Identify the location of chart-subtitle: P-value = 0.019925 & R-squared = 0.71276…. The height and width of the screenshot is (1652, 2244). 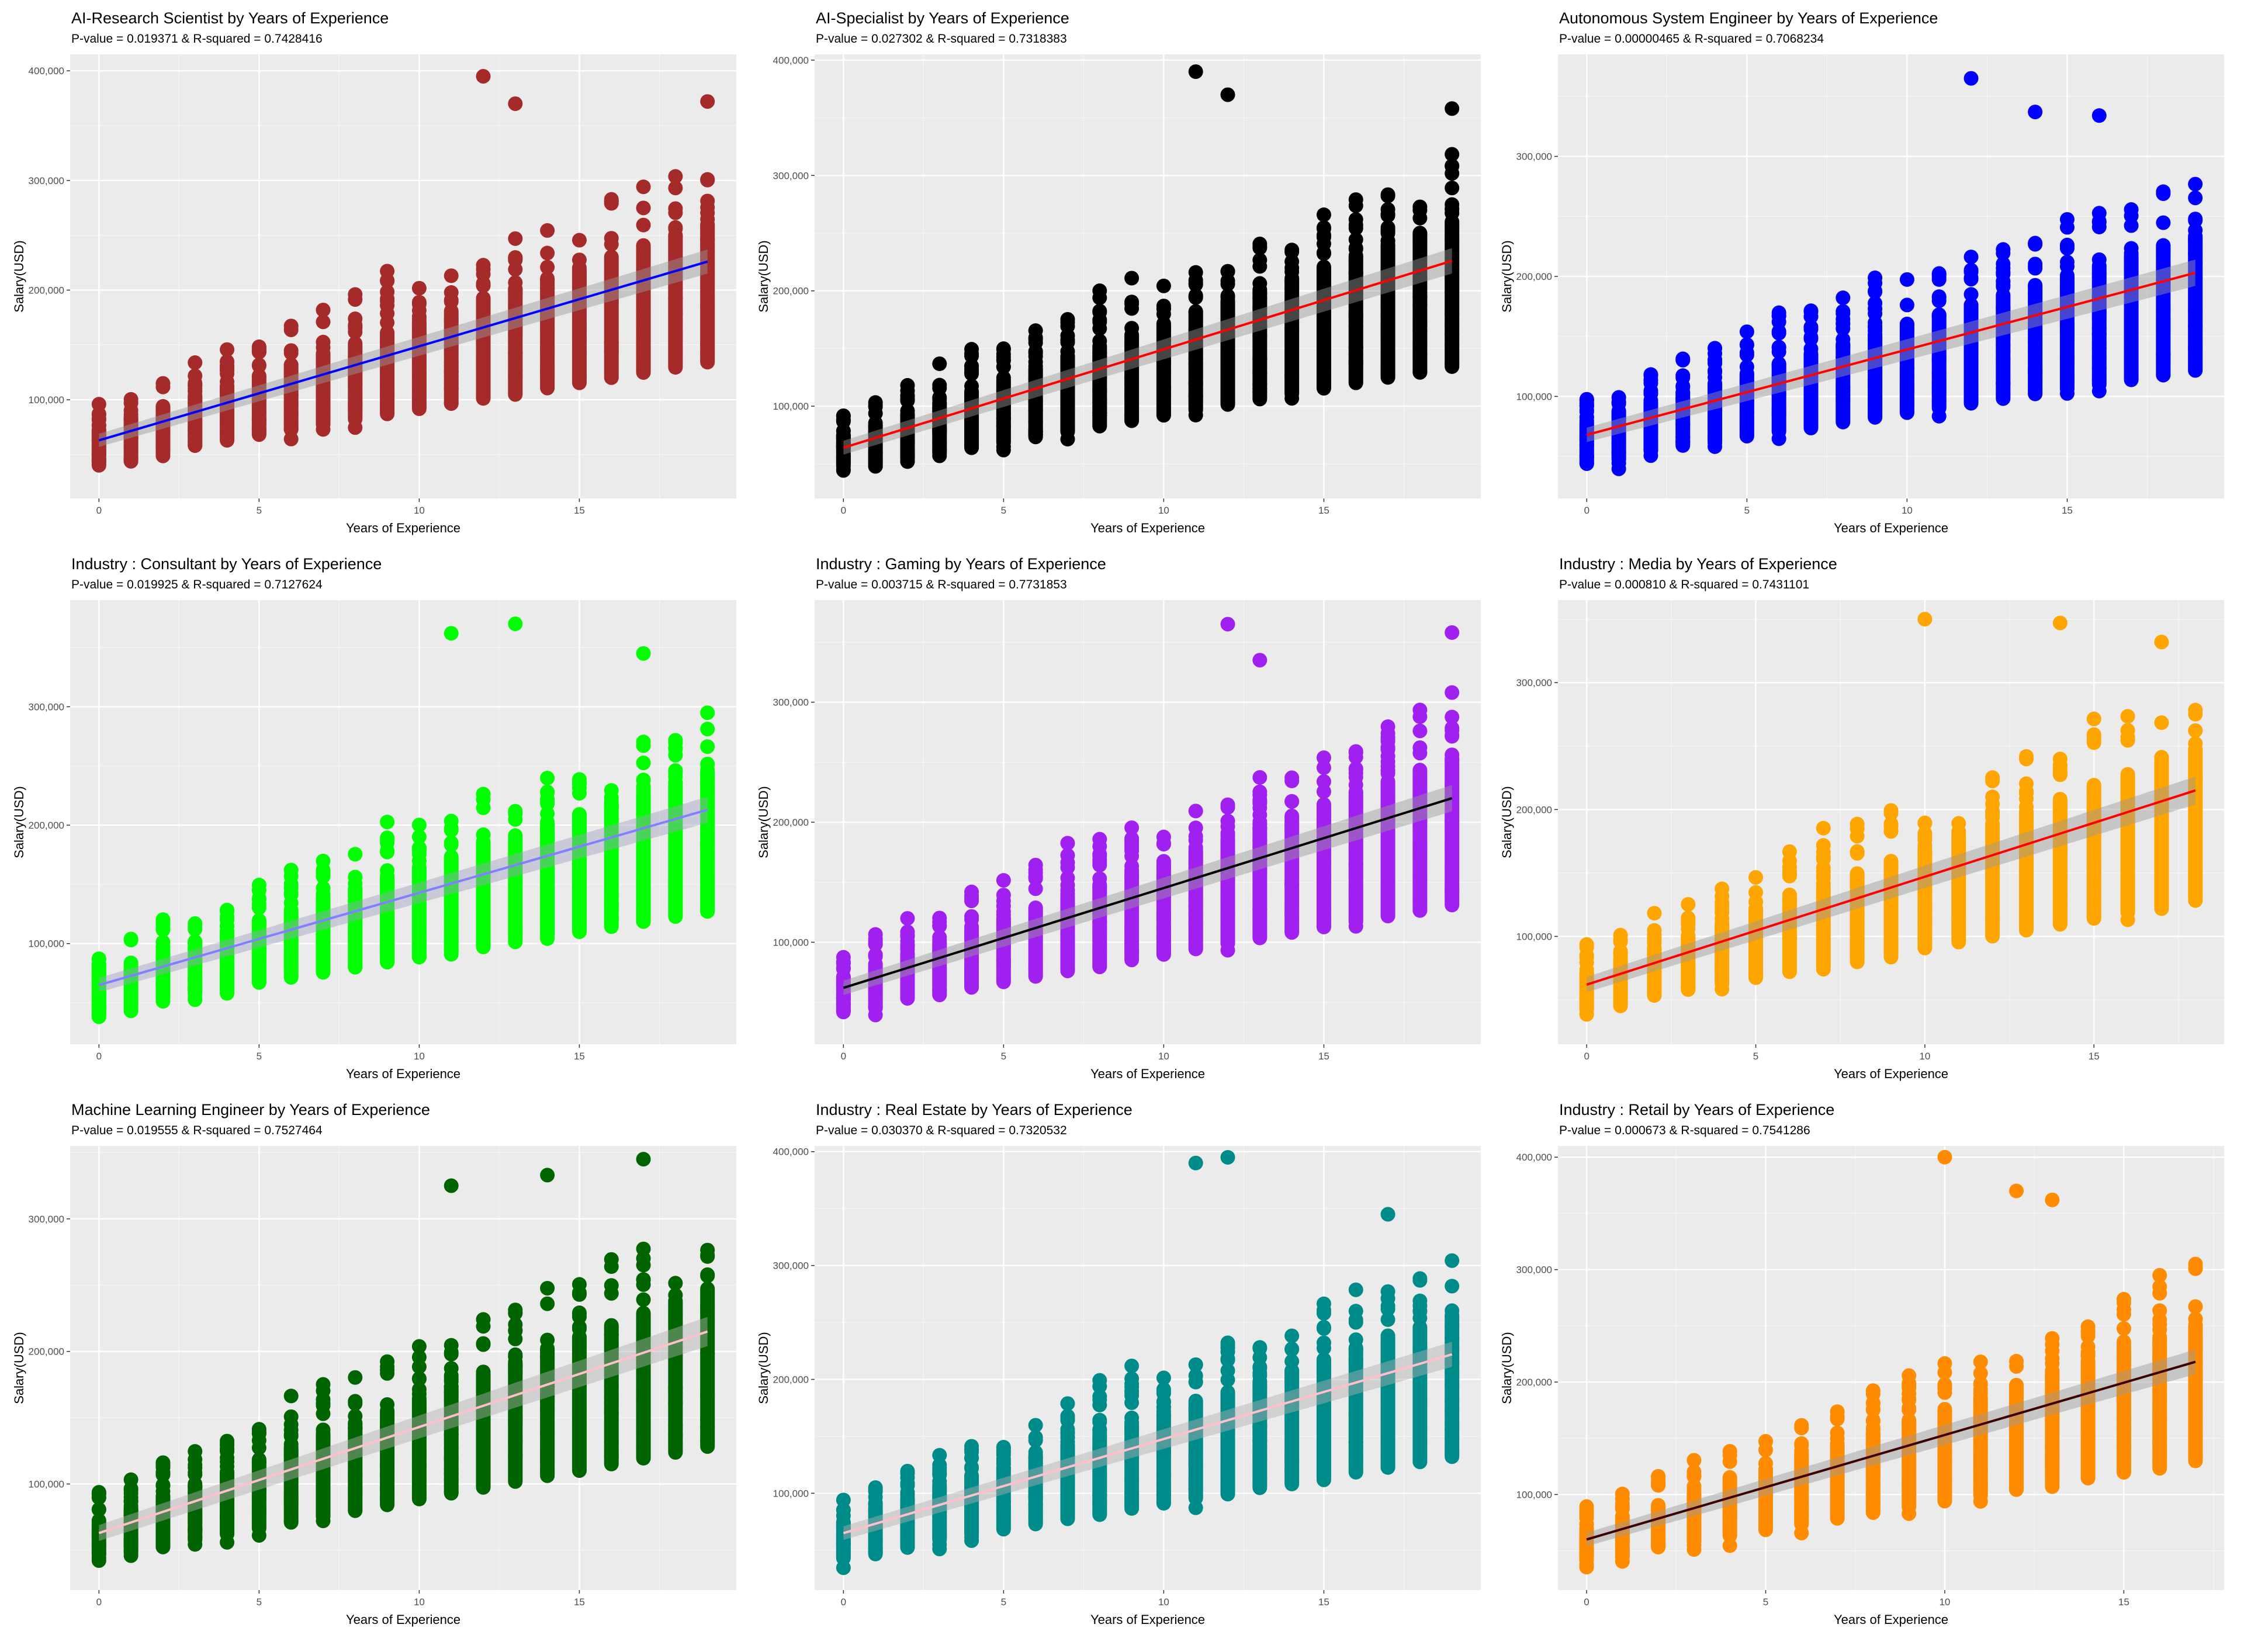
(197, 585).